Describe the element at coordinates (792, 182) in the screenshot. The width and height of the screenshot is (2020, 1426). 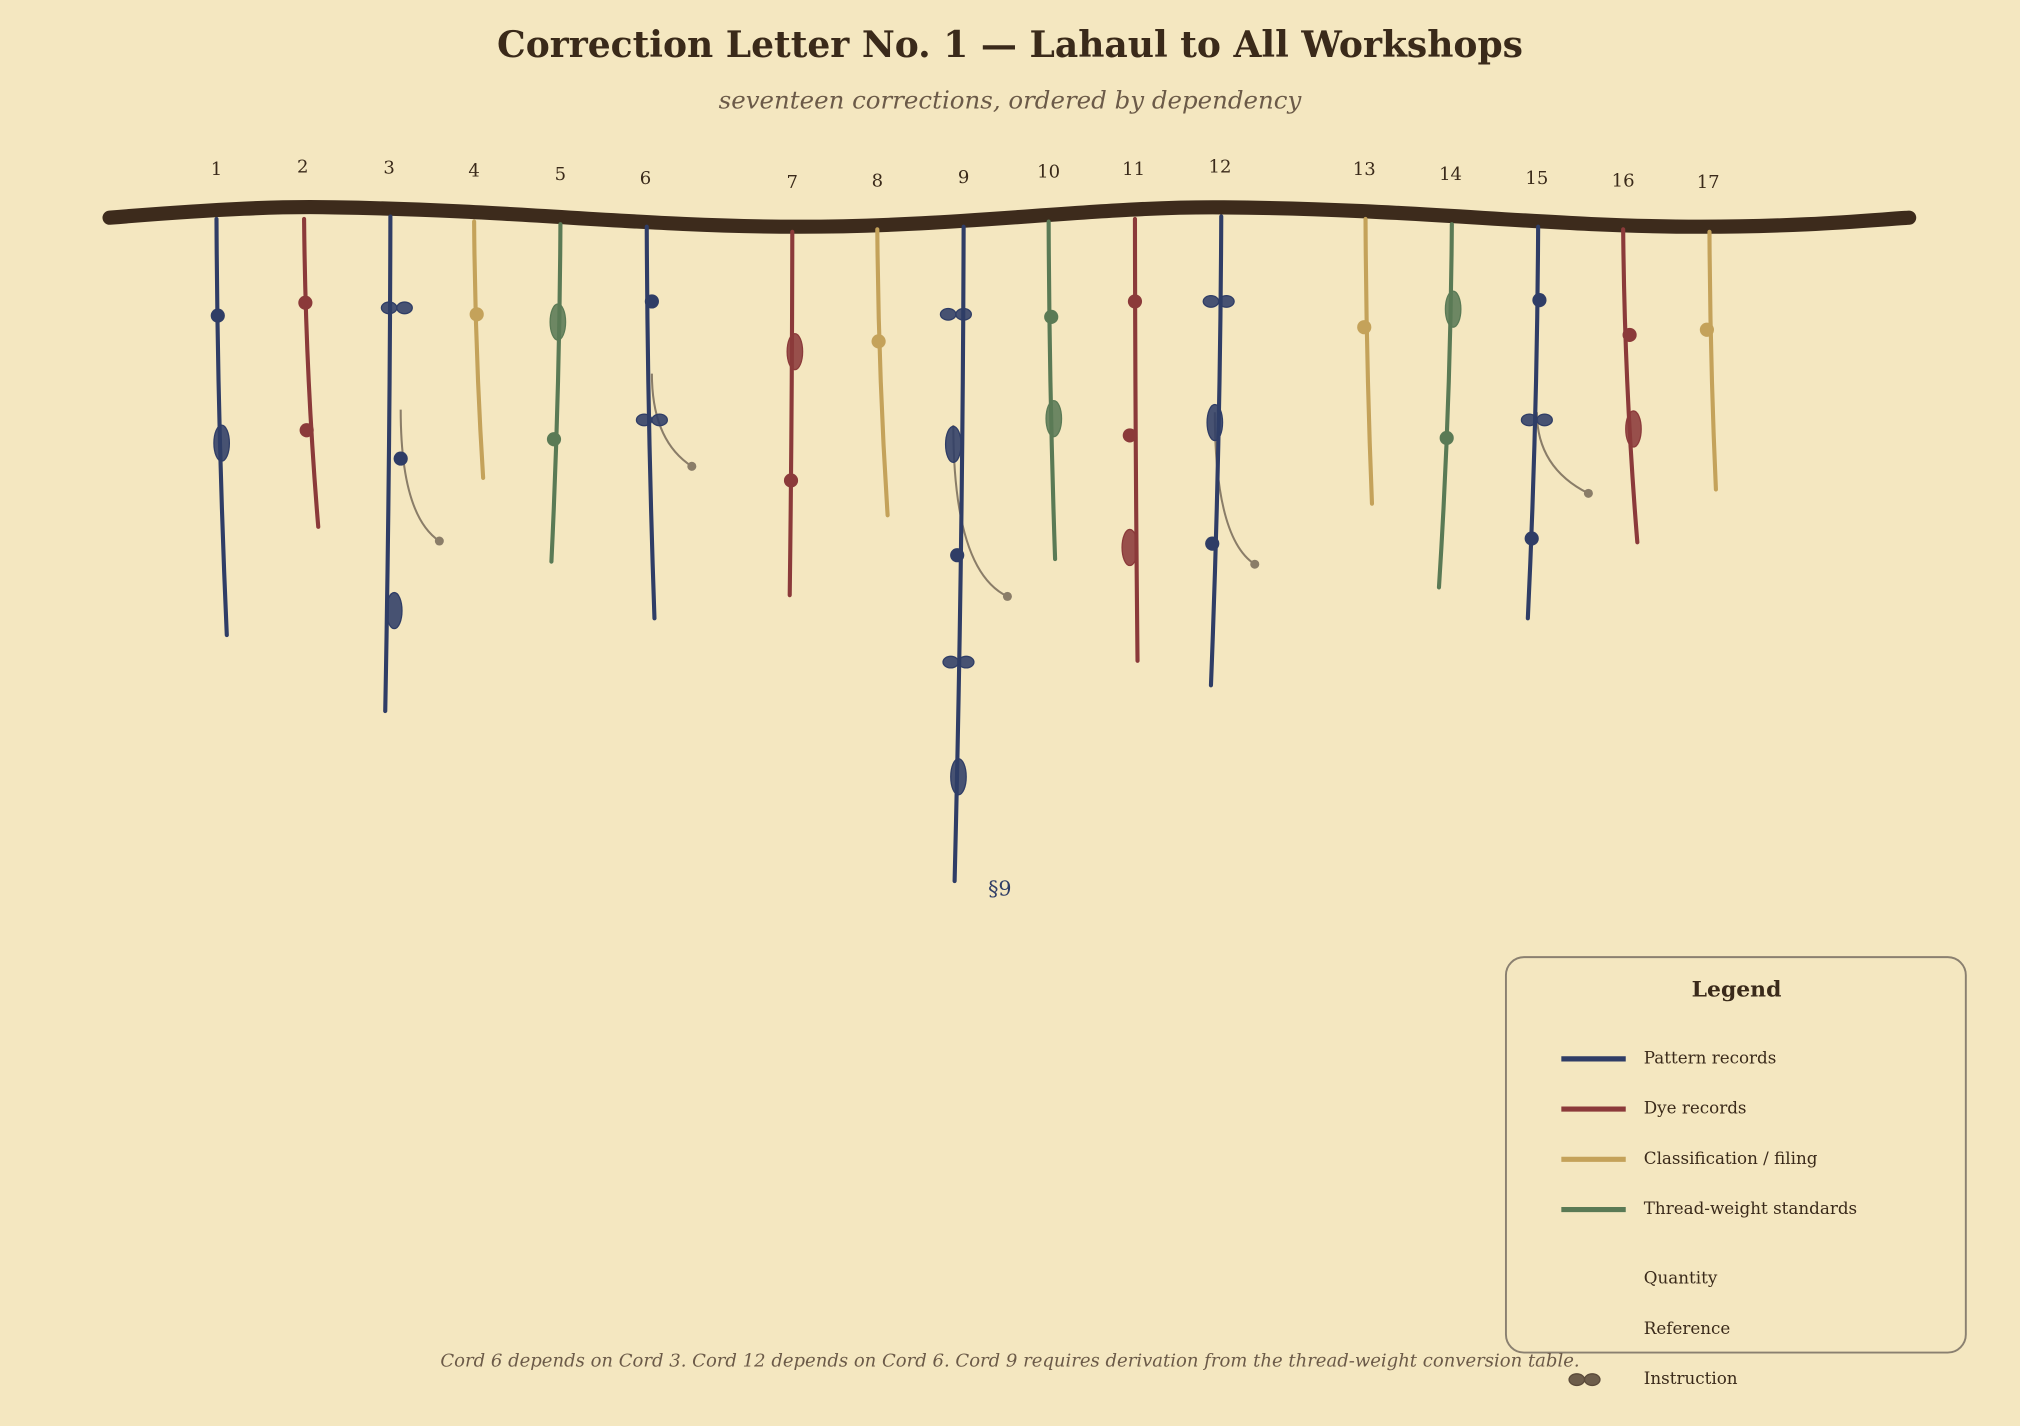
I see `cord-label: 7` at that location.